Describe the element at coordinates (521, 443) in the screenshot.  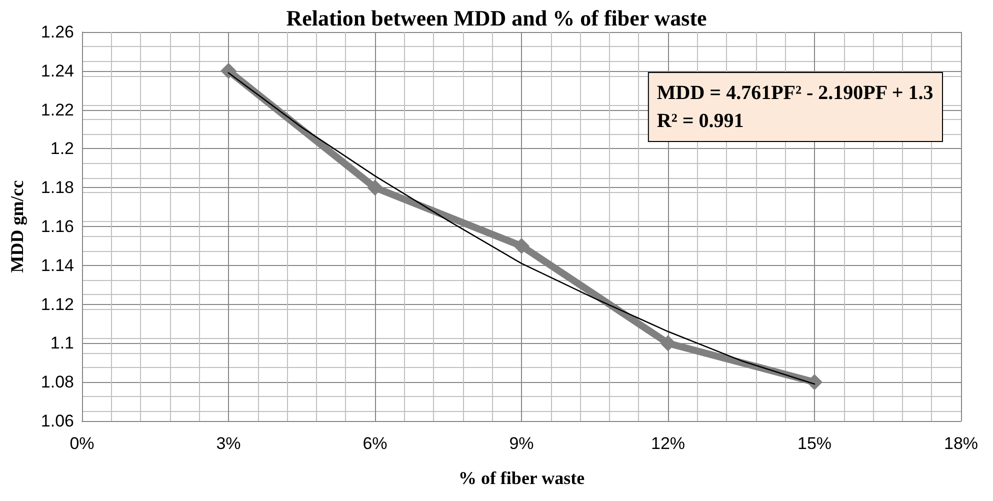
I see `x-tick-label: 9%` at that location.